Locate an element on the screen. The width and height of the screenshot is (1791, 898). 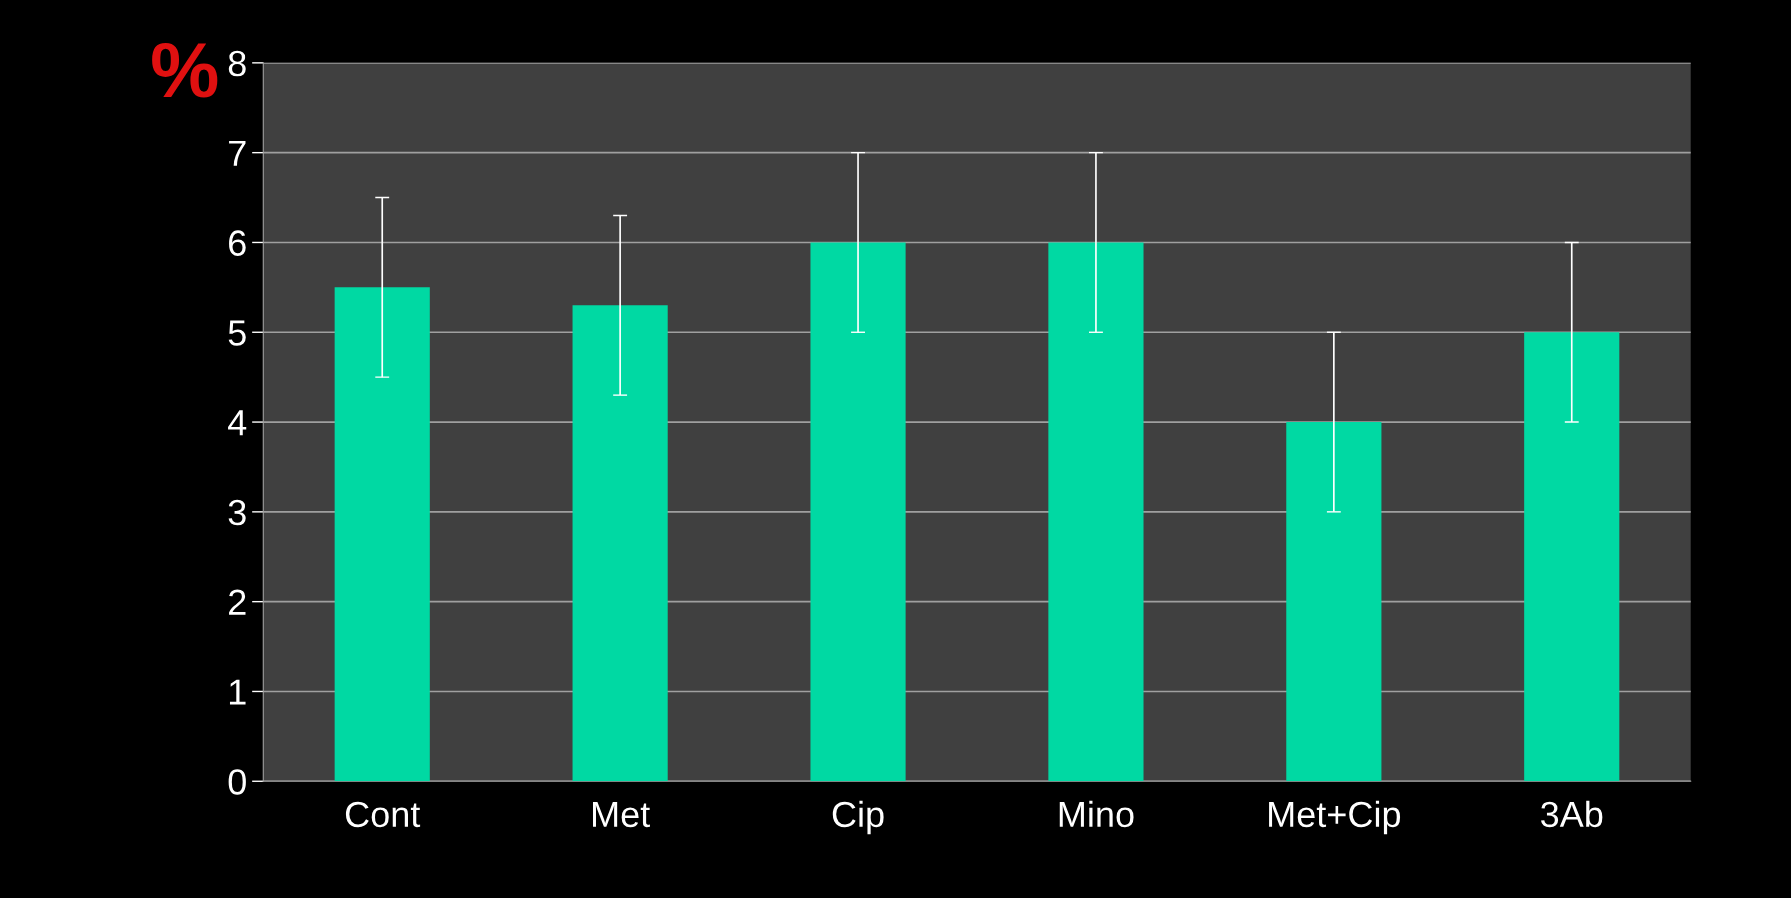
y-tick-label: 3 is located at coordinates (237, 512).